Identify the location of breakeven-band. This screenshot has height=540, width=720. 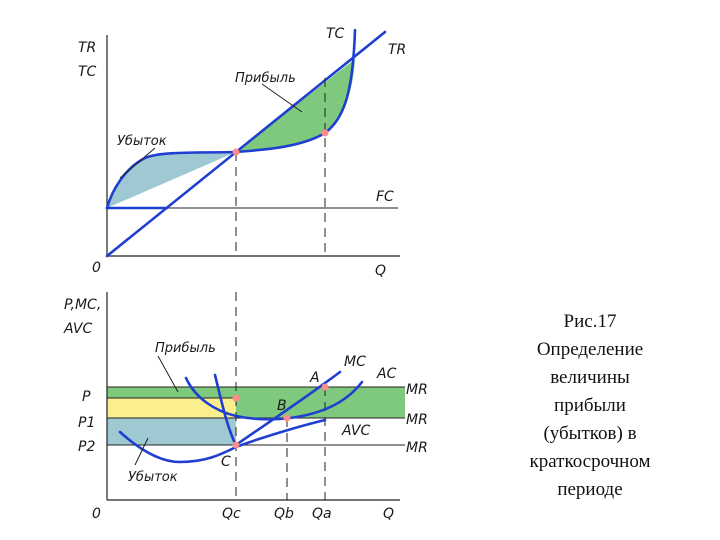
(171, 408).